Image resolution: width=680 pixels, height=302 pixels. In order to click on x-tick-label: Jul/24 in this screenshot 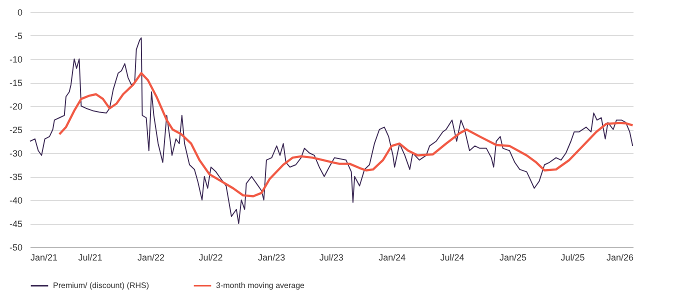, I will do `click(452, 257)`.